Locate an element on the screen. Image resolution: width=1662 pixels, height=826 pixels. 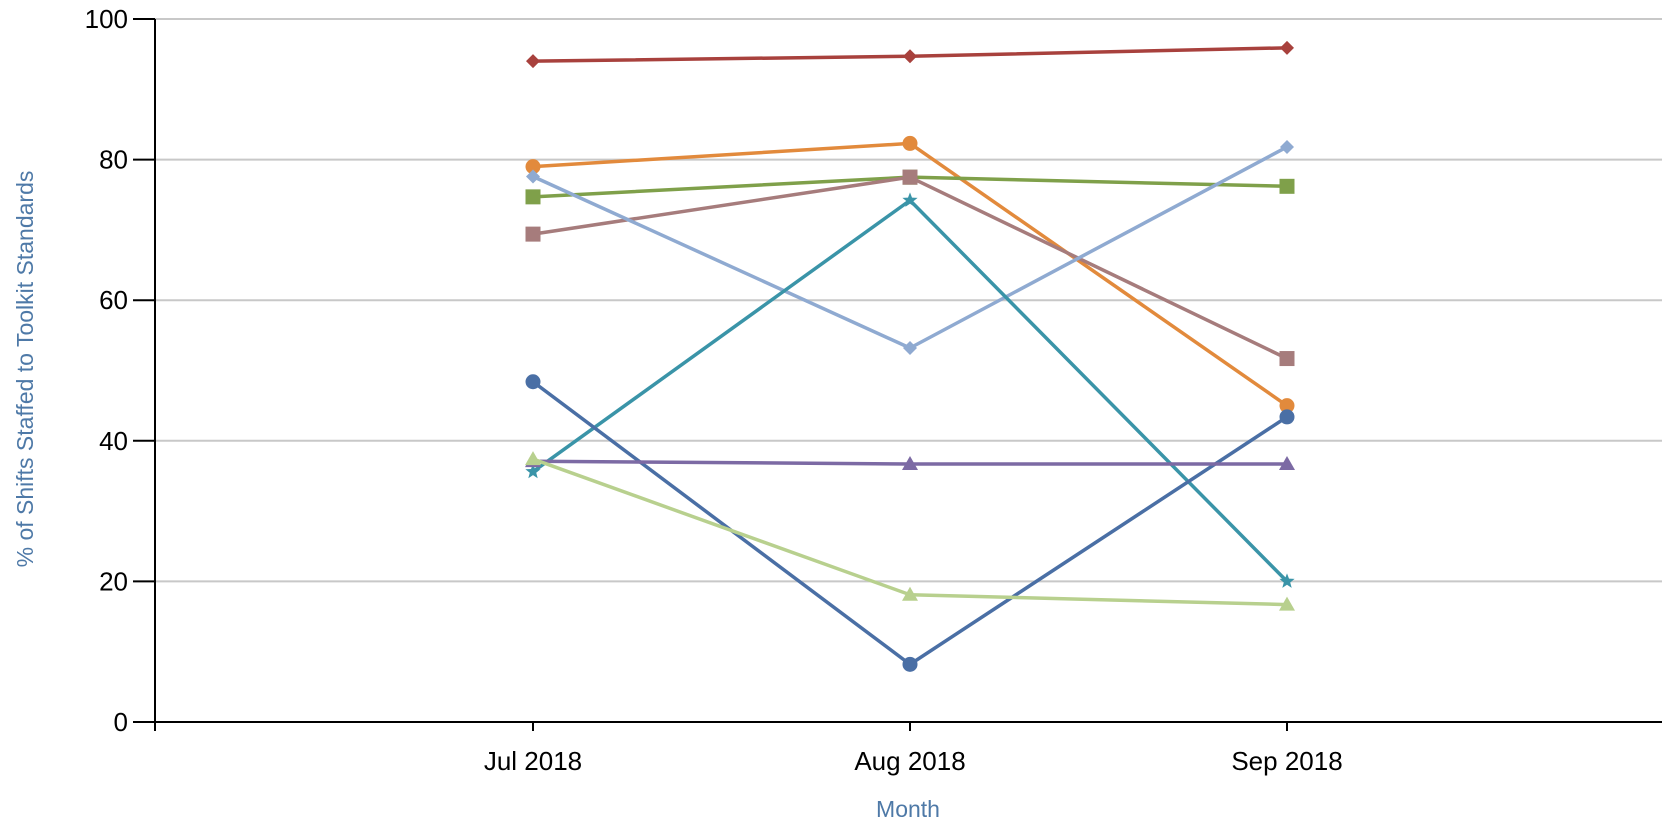
y-tick-label: 40 is located at coordinates (113, 441).